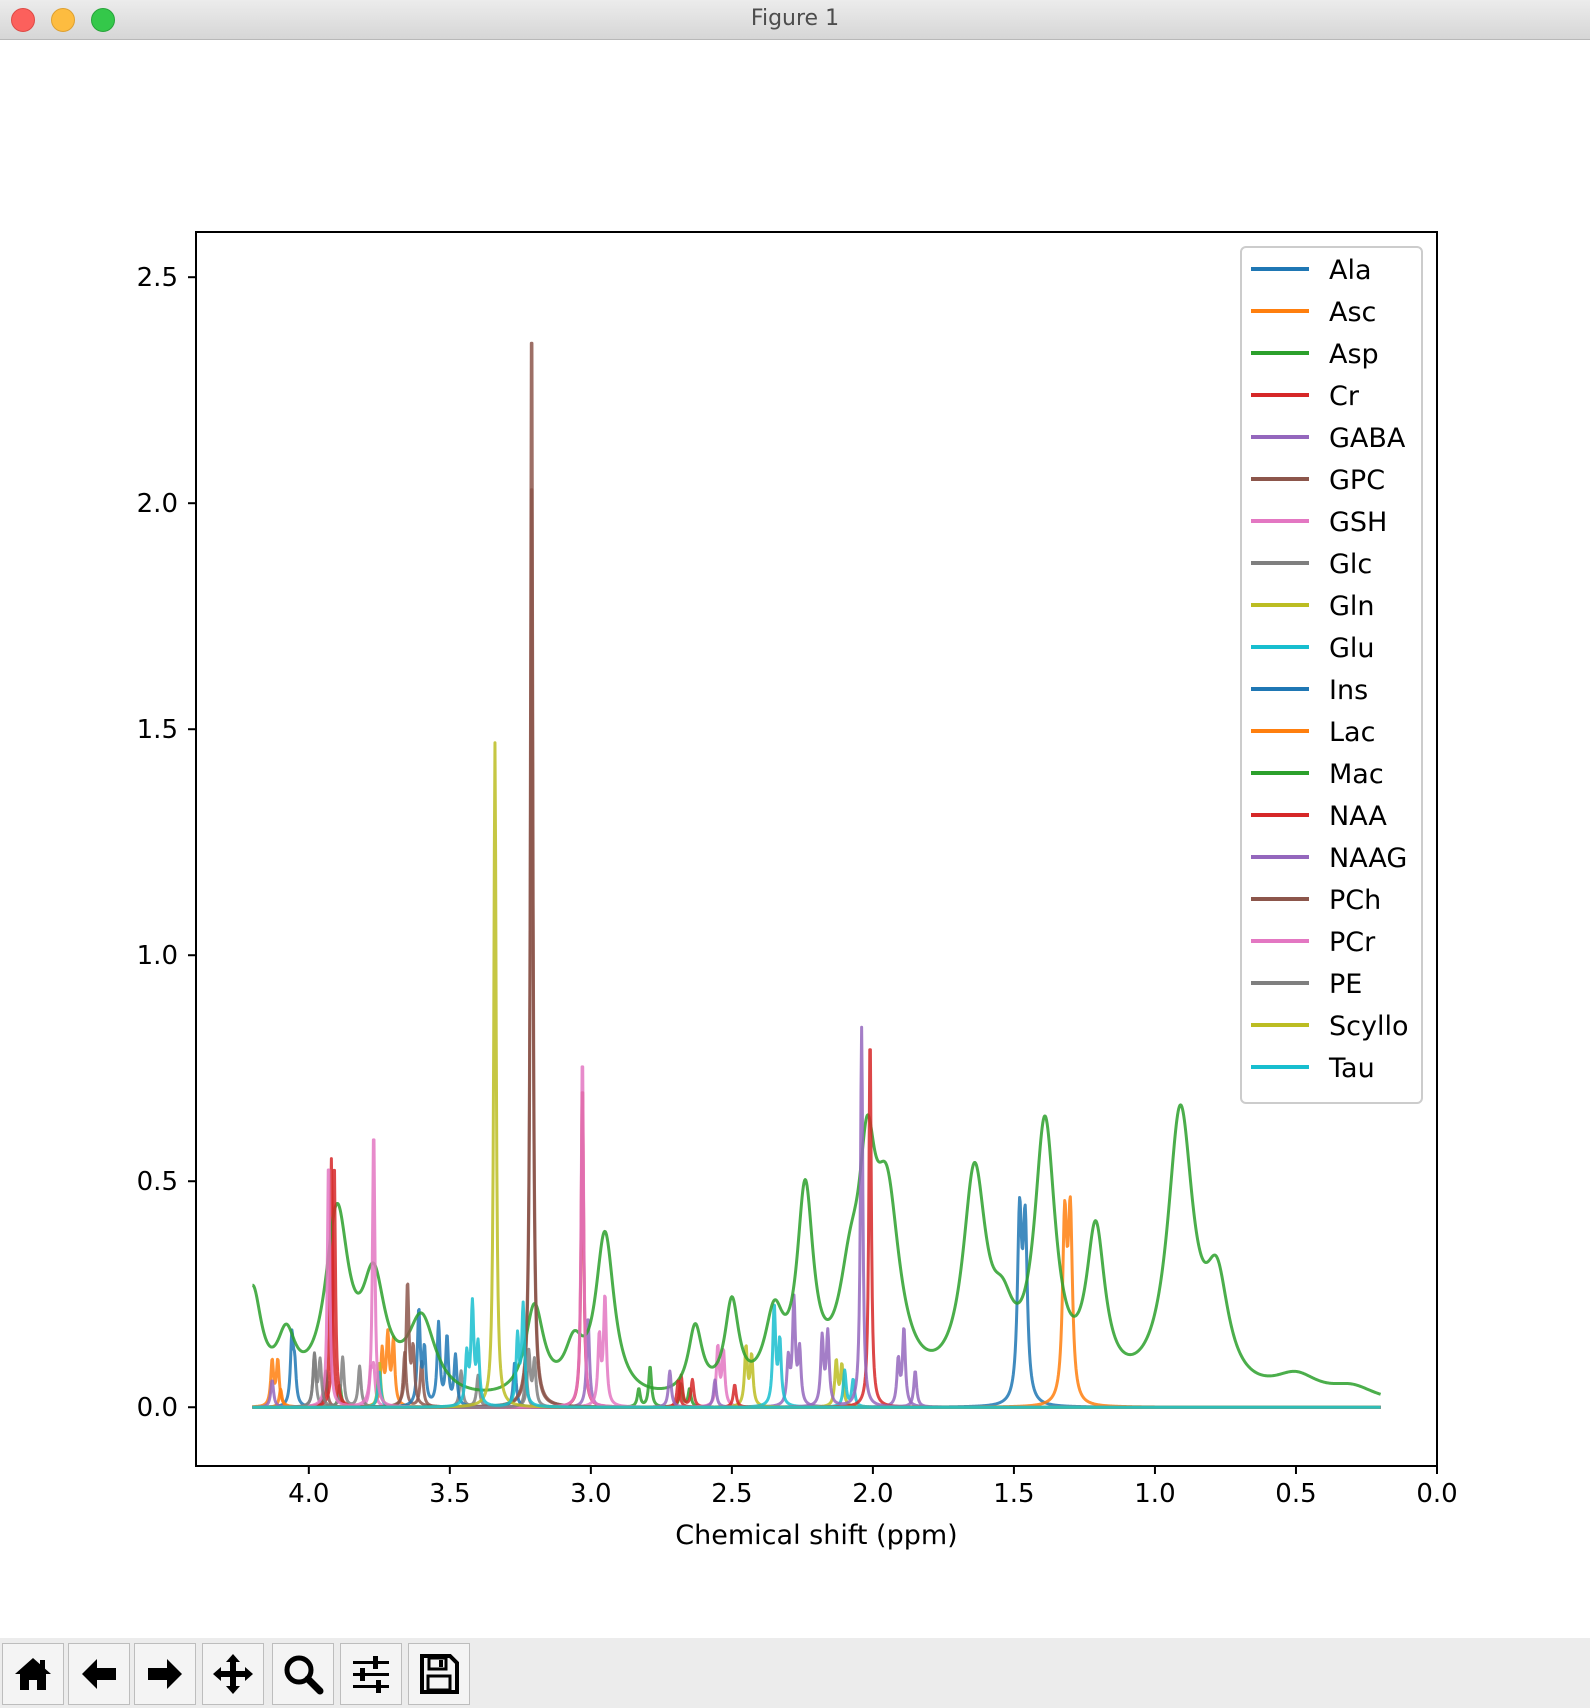 The image size is (1590, 1708). I want to click on legend-label: Asc, so click(1352, 312).